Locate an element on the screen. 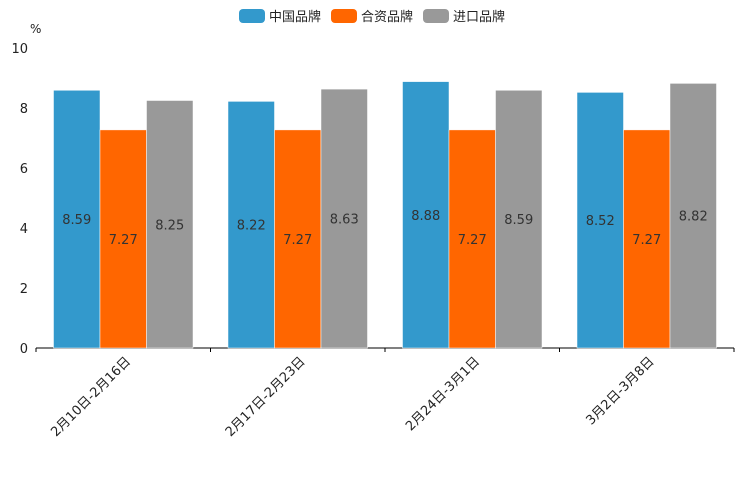  y-tick-label: 0 is located at coordinates (24, 349).